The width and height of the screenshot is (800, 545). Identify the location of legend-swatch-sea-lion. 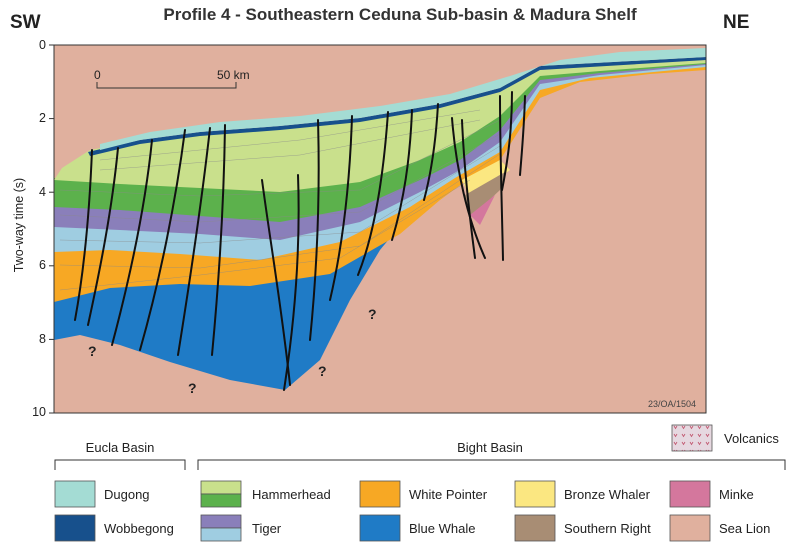
(690, 528).